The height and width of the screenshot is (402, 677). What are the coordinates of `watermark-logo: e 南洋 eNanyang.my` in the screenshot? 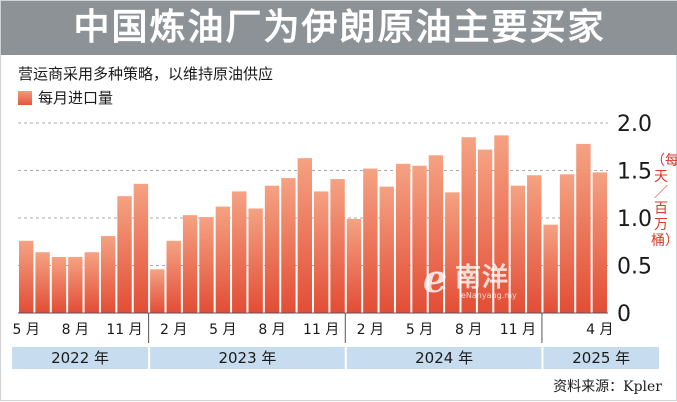 It's located at (493, 281).